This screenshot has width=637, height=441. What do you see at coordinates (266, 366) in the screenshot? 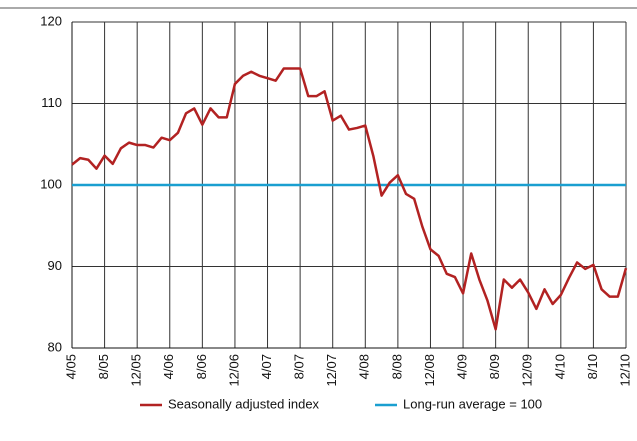
I see `x-tick-label: 4/07` at bounding box center [266, 366].